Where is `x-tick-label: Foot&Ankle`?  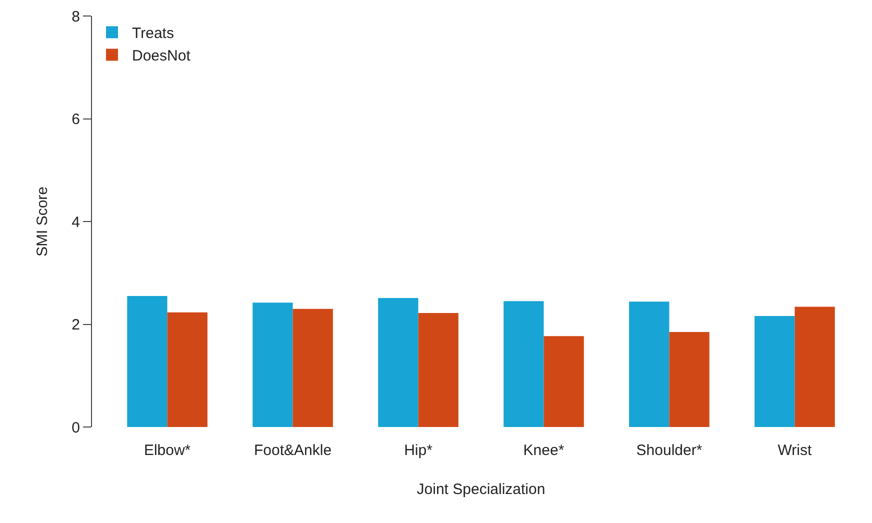 x-tick-label: Foot&Ankle is located at coordinates (293, 450).